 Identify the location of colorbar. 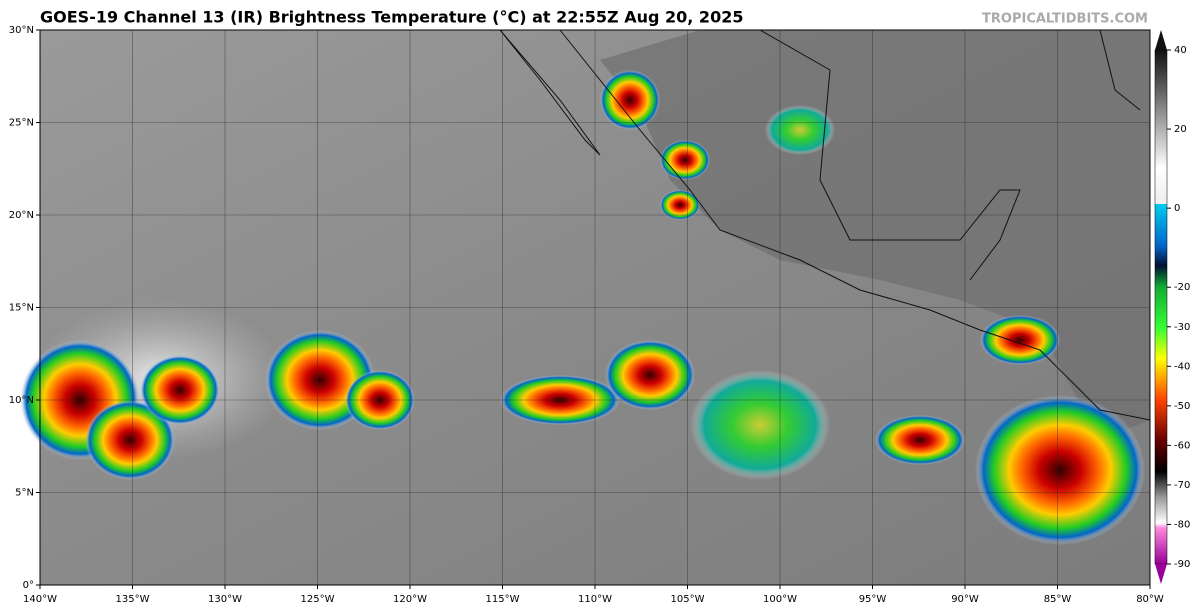
(1161, 307).